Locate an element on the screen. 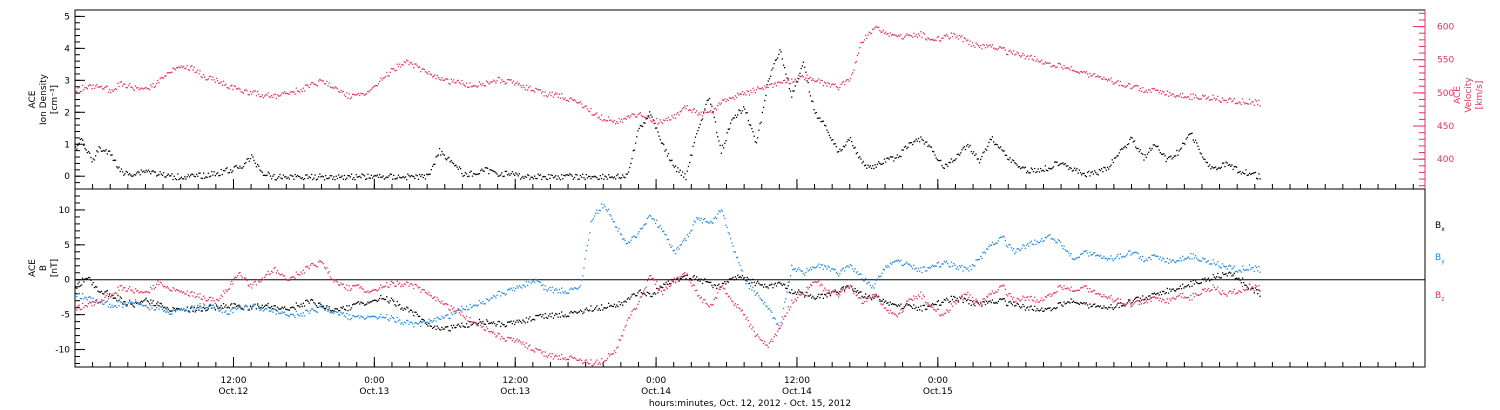 This screenshot has width=1500, height=410. axis-label-line: [km/s] is located at coordinates (1480, 95).